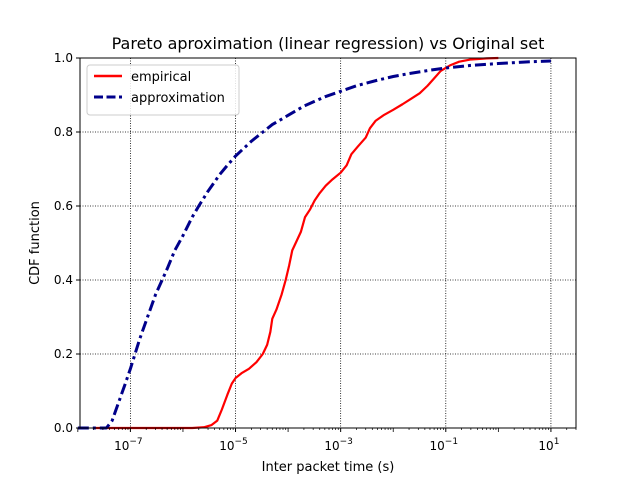 This screenshot has width=640, height=480. Describe the element at coordinates (328, 467) in the screenshot. I see `x-axis-label: Inter packet time (s)` at that location.